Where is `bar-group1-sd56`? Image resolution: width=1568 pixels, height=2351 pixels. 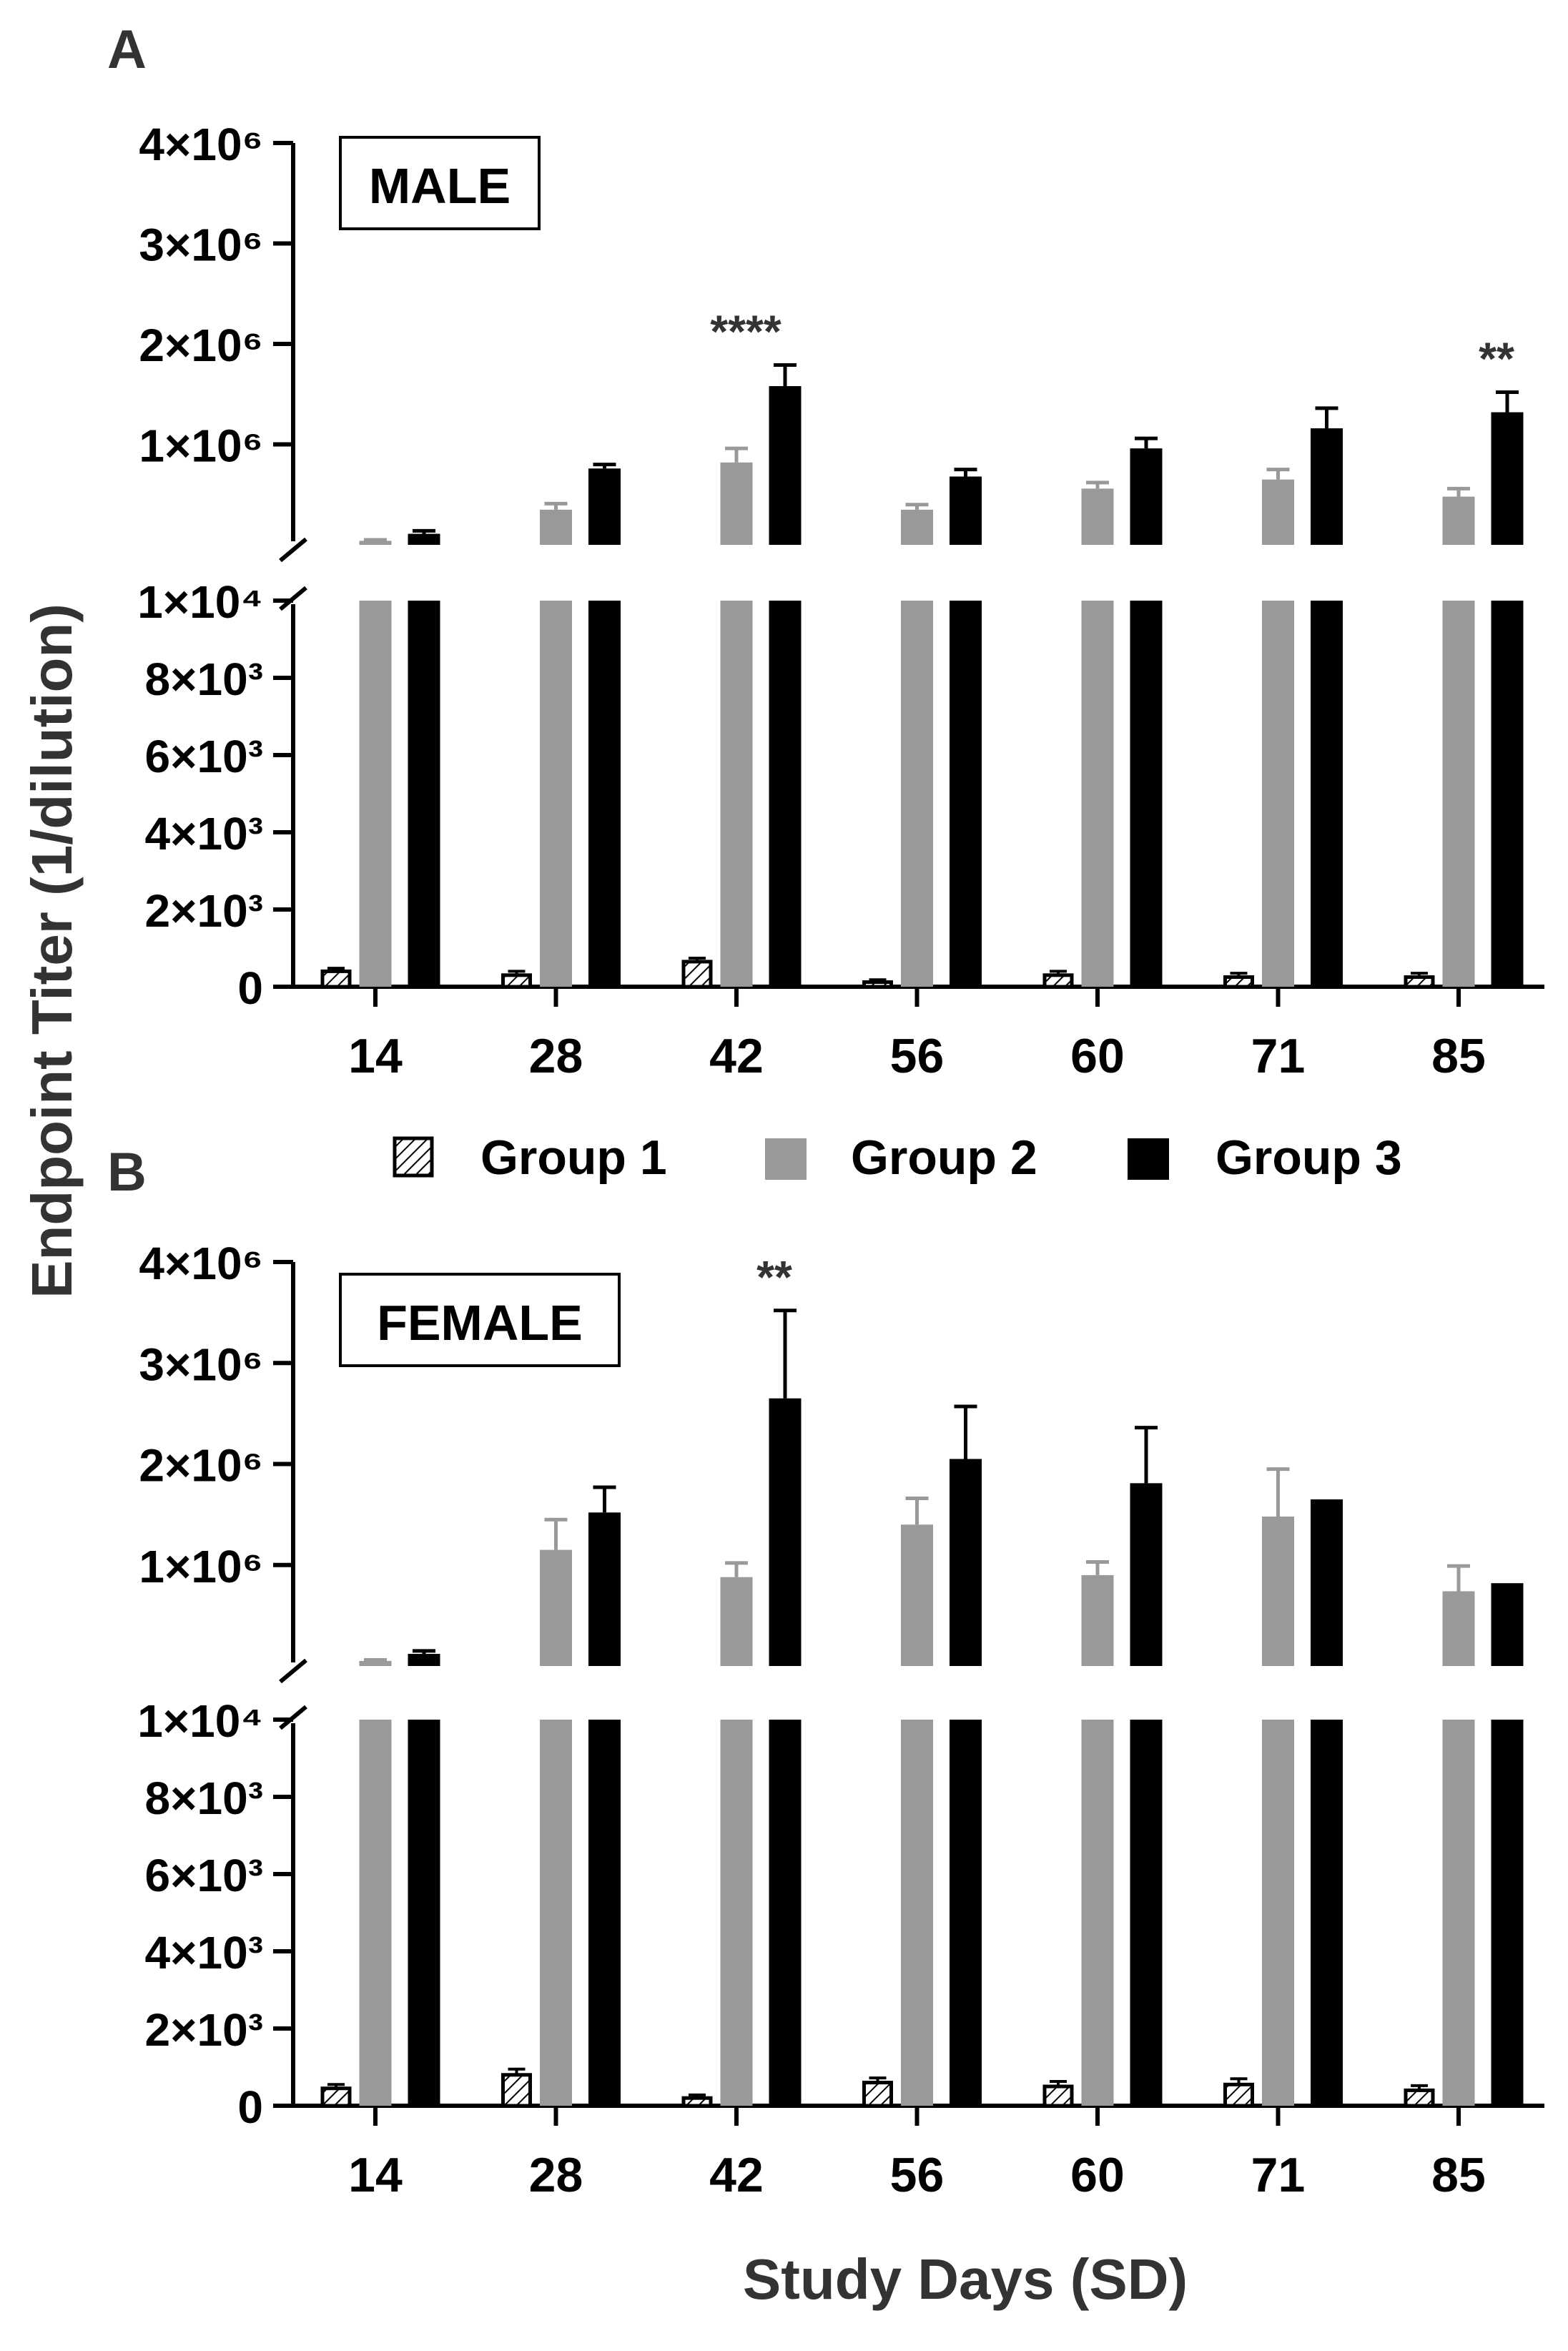 bar-group1-sd56 is located at coordinates (877, 985).